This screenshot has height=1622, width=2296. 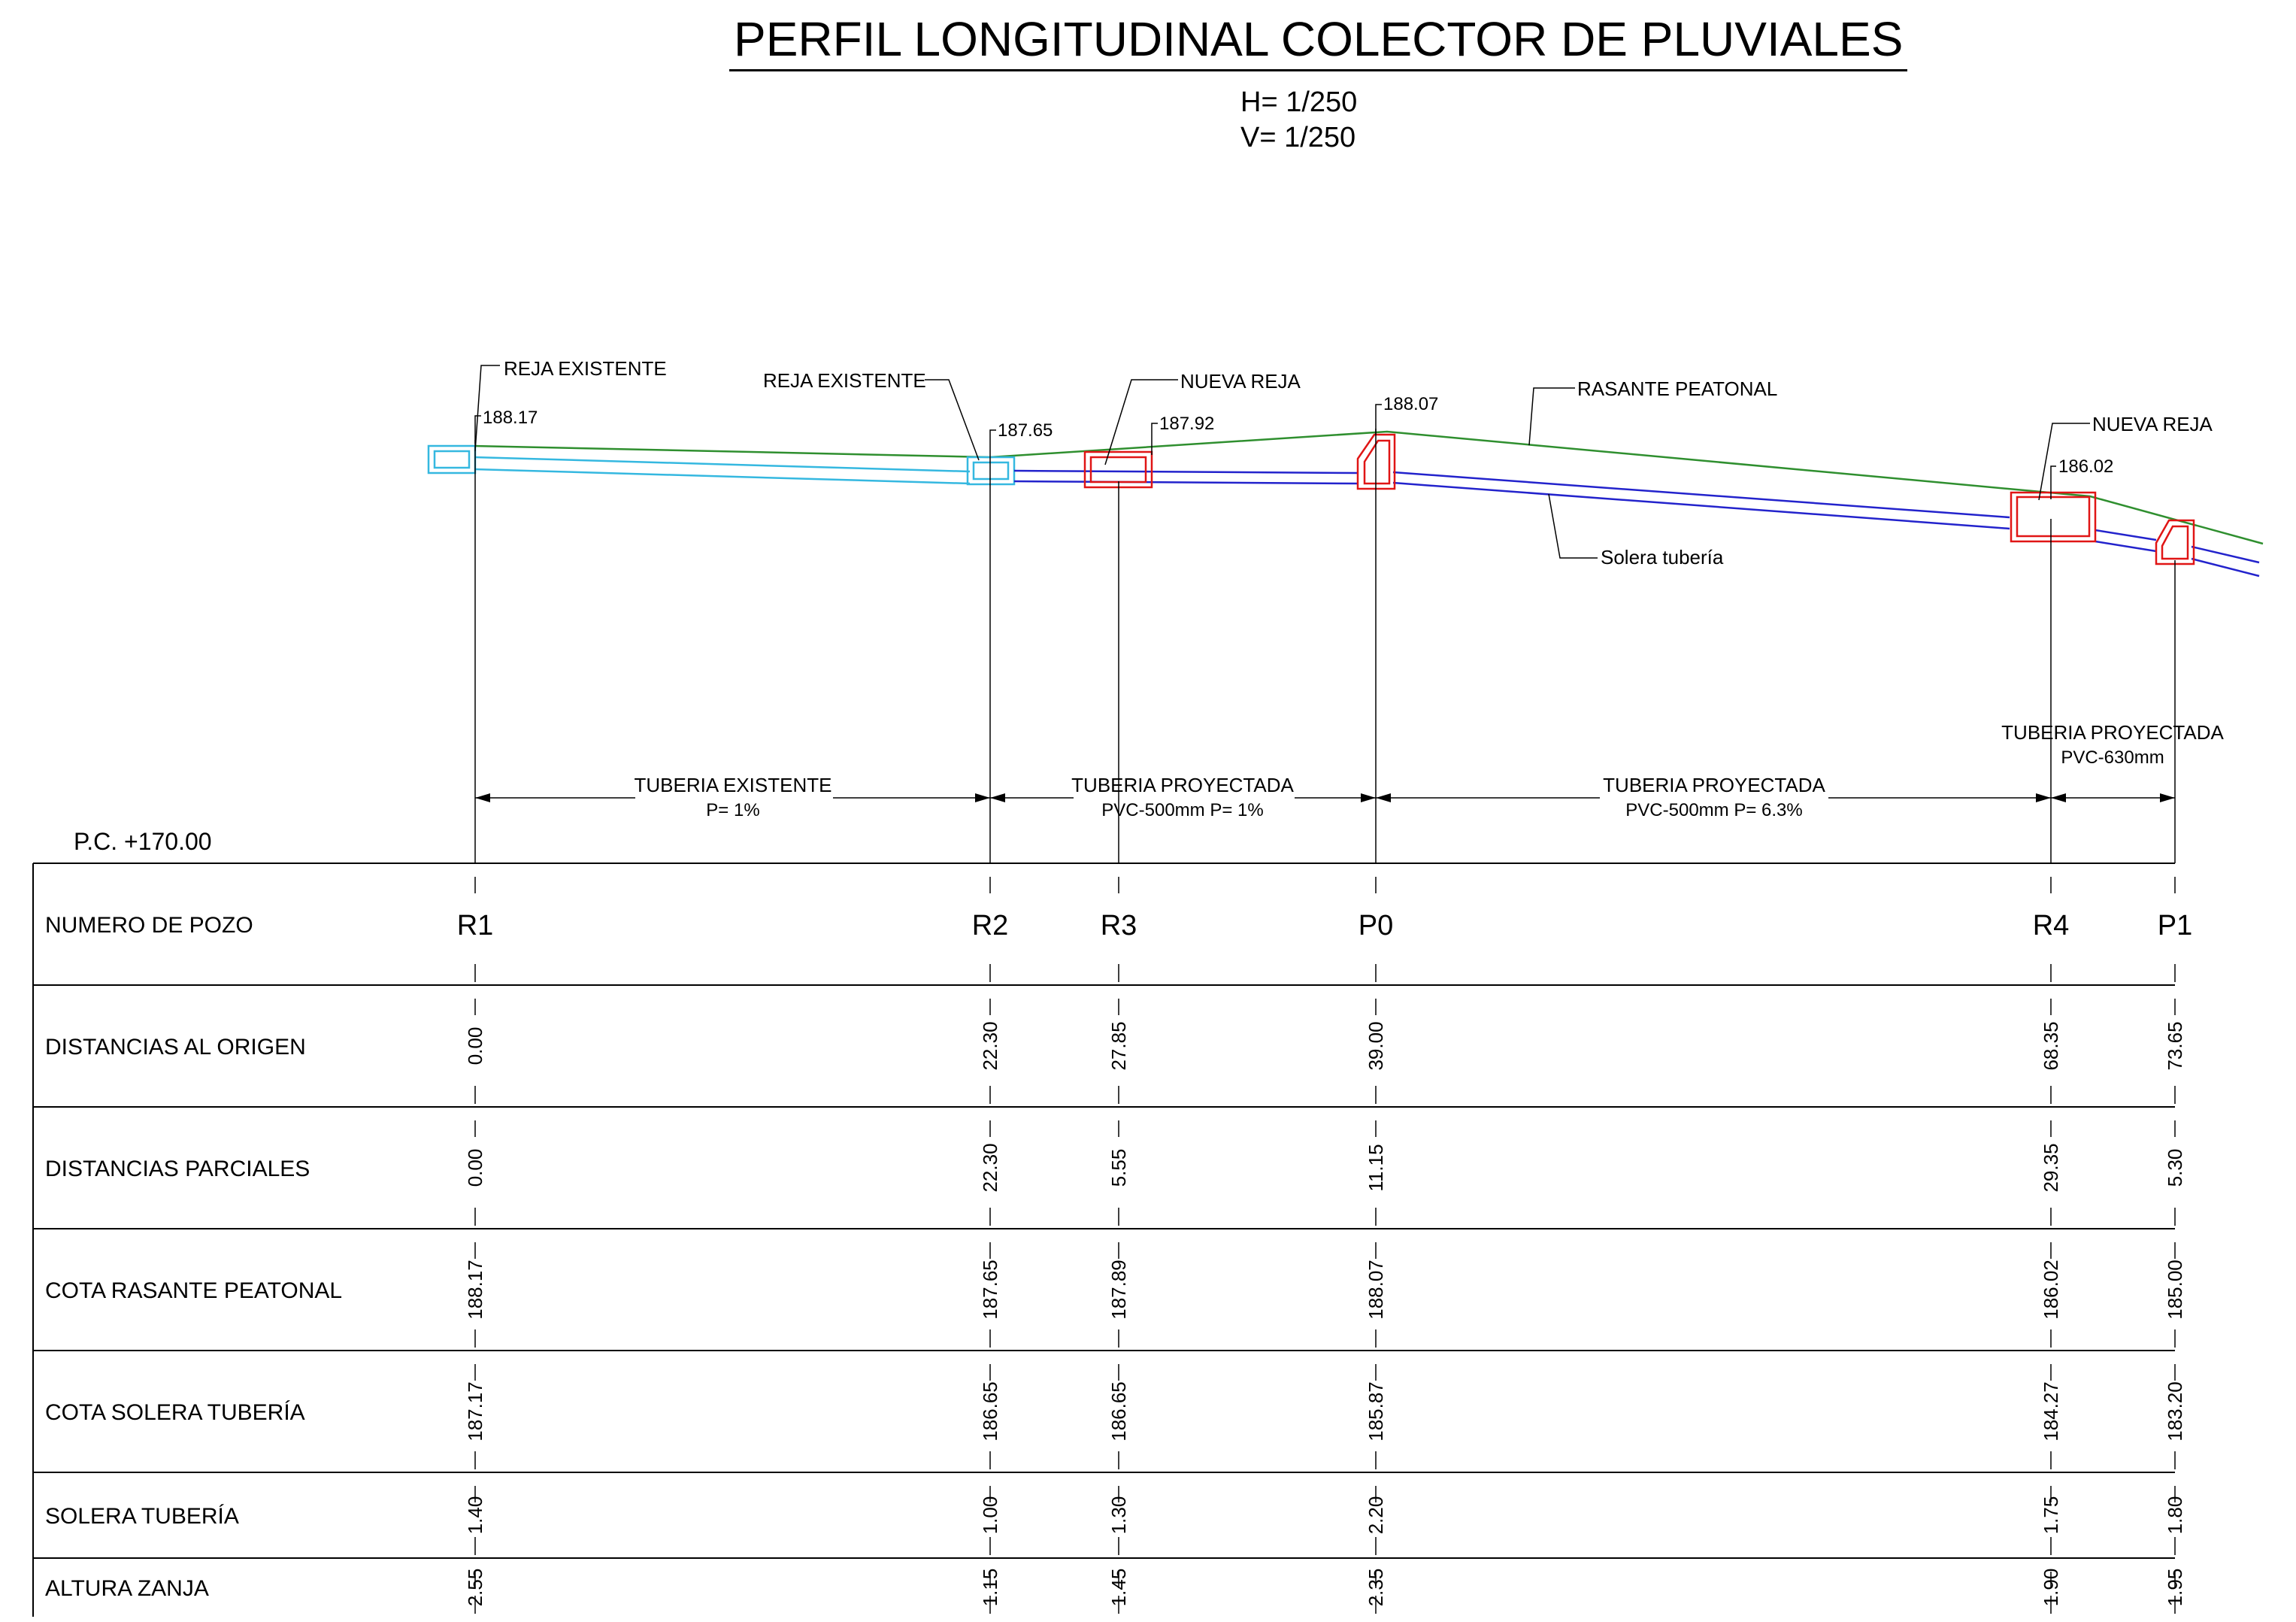 I want to click on callout-nueva-reja-1: NUEVA REJA, so click(x=1240, y=381).